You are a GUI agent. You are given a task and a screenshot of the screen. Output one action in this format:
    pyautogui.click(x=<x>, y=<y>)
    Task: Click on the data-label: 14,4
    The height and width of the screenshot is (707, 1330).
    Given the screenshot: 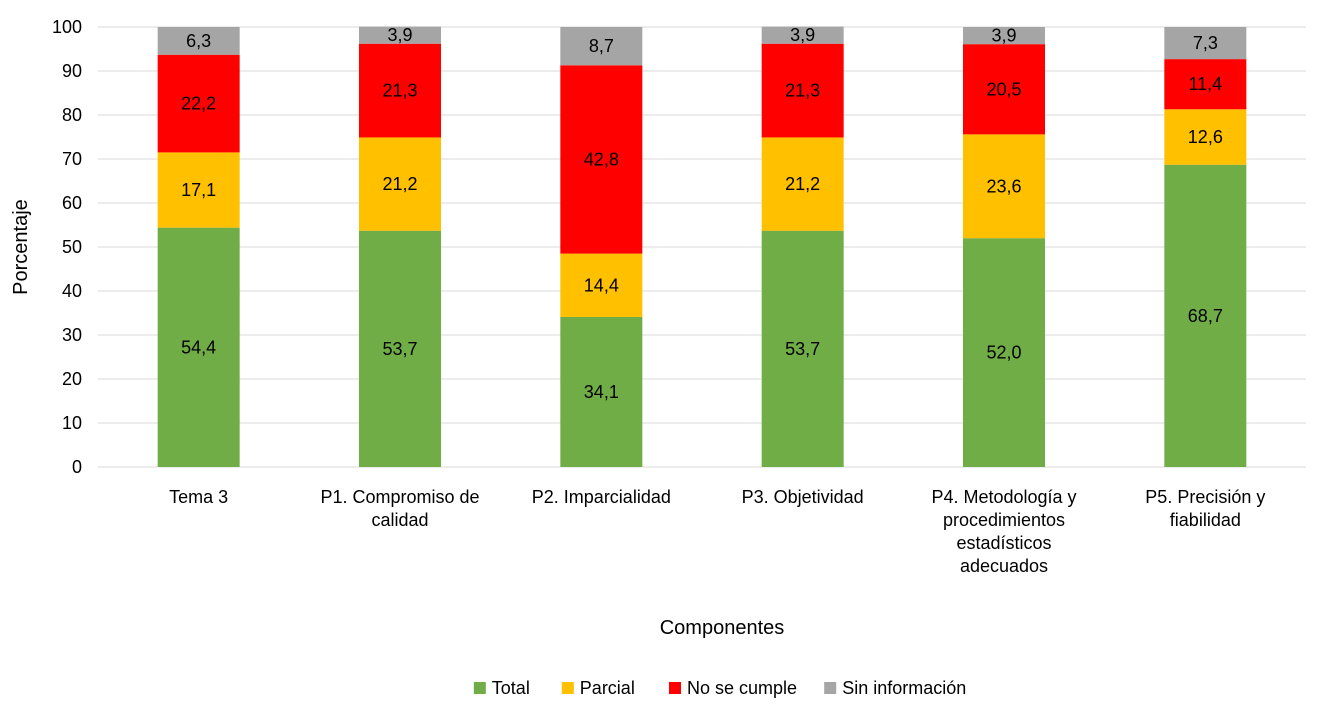 What is the action you would take?
    pyautogui.click(x=601, y=285)
    